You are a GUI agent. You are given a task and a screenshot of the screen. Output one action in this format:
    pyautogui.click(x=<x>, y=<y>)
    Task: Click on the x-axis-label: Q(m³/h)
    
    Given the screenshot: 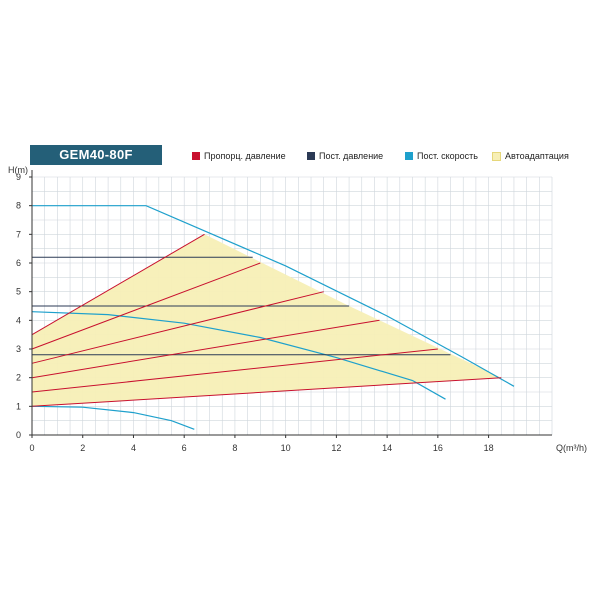 What is the action you would take?
    pyautogui.click(x=571, y=448)
    